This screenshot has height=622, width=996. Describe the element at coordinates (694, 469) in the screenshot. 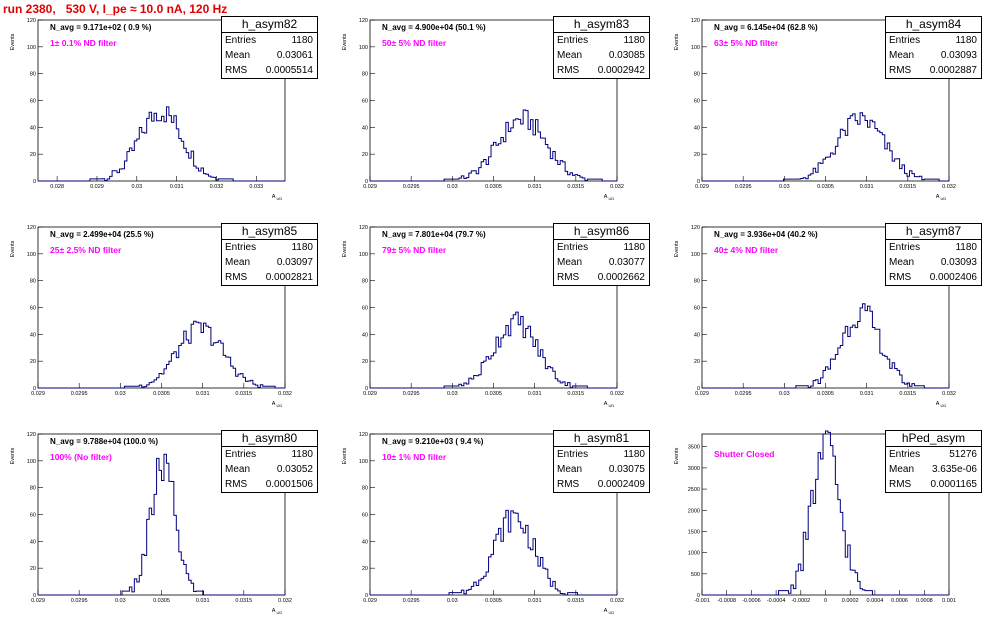

I see `y-tick-label: 3000` at that location.